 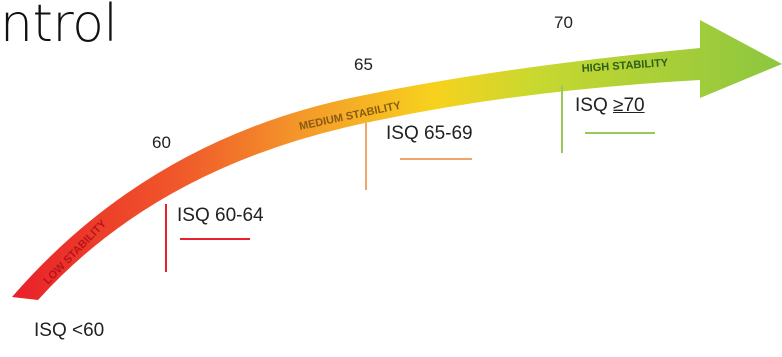 I want to click on threshold-65: 65, so click(x=363, y=64).